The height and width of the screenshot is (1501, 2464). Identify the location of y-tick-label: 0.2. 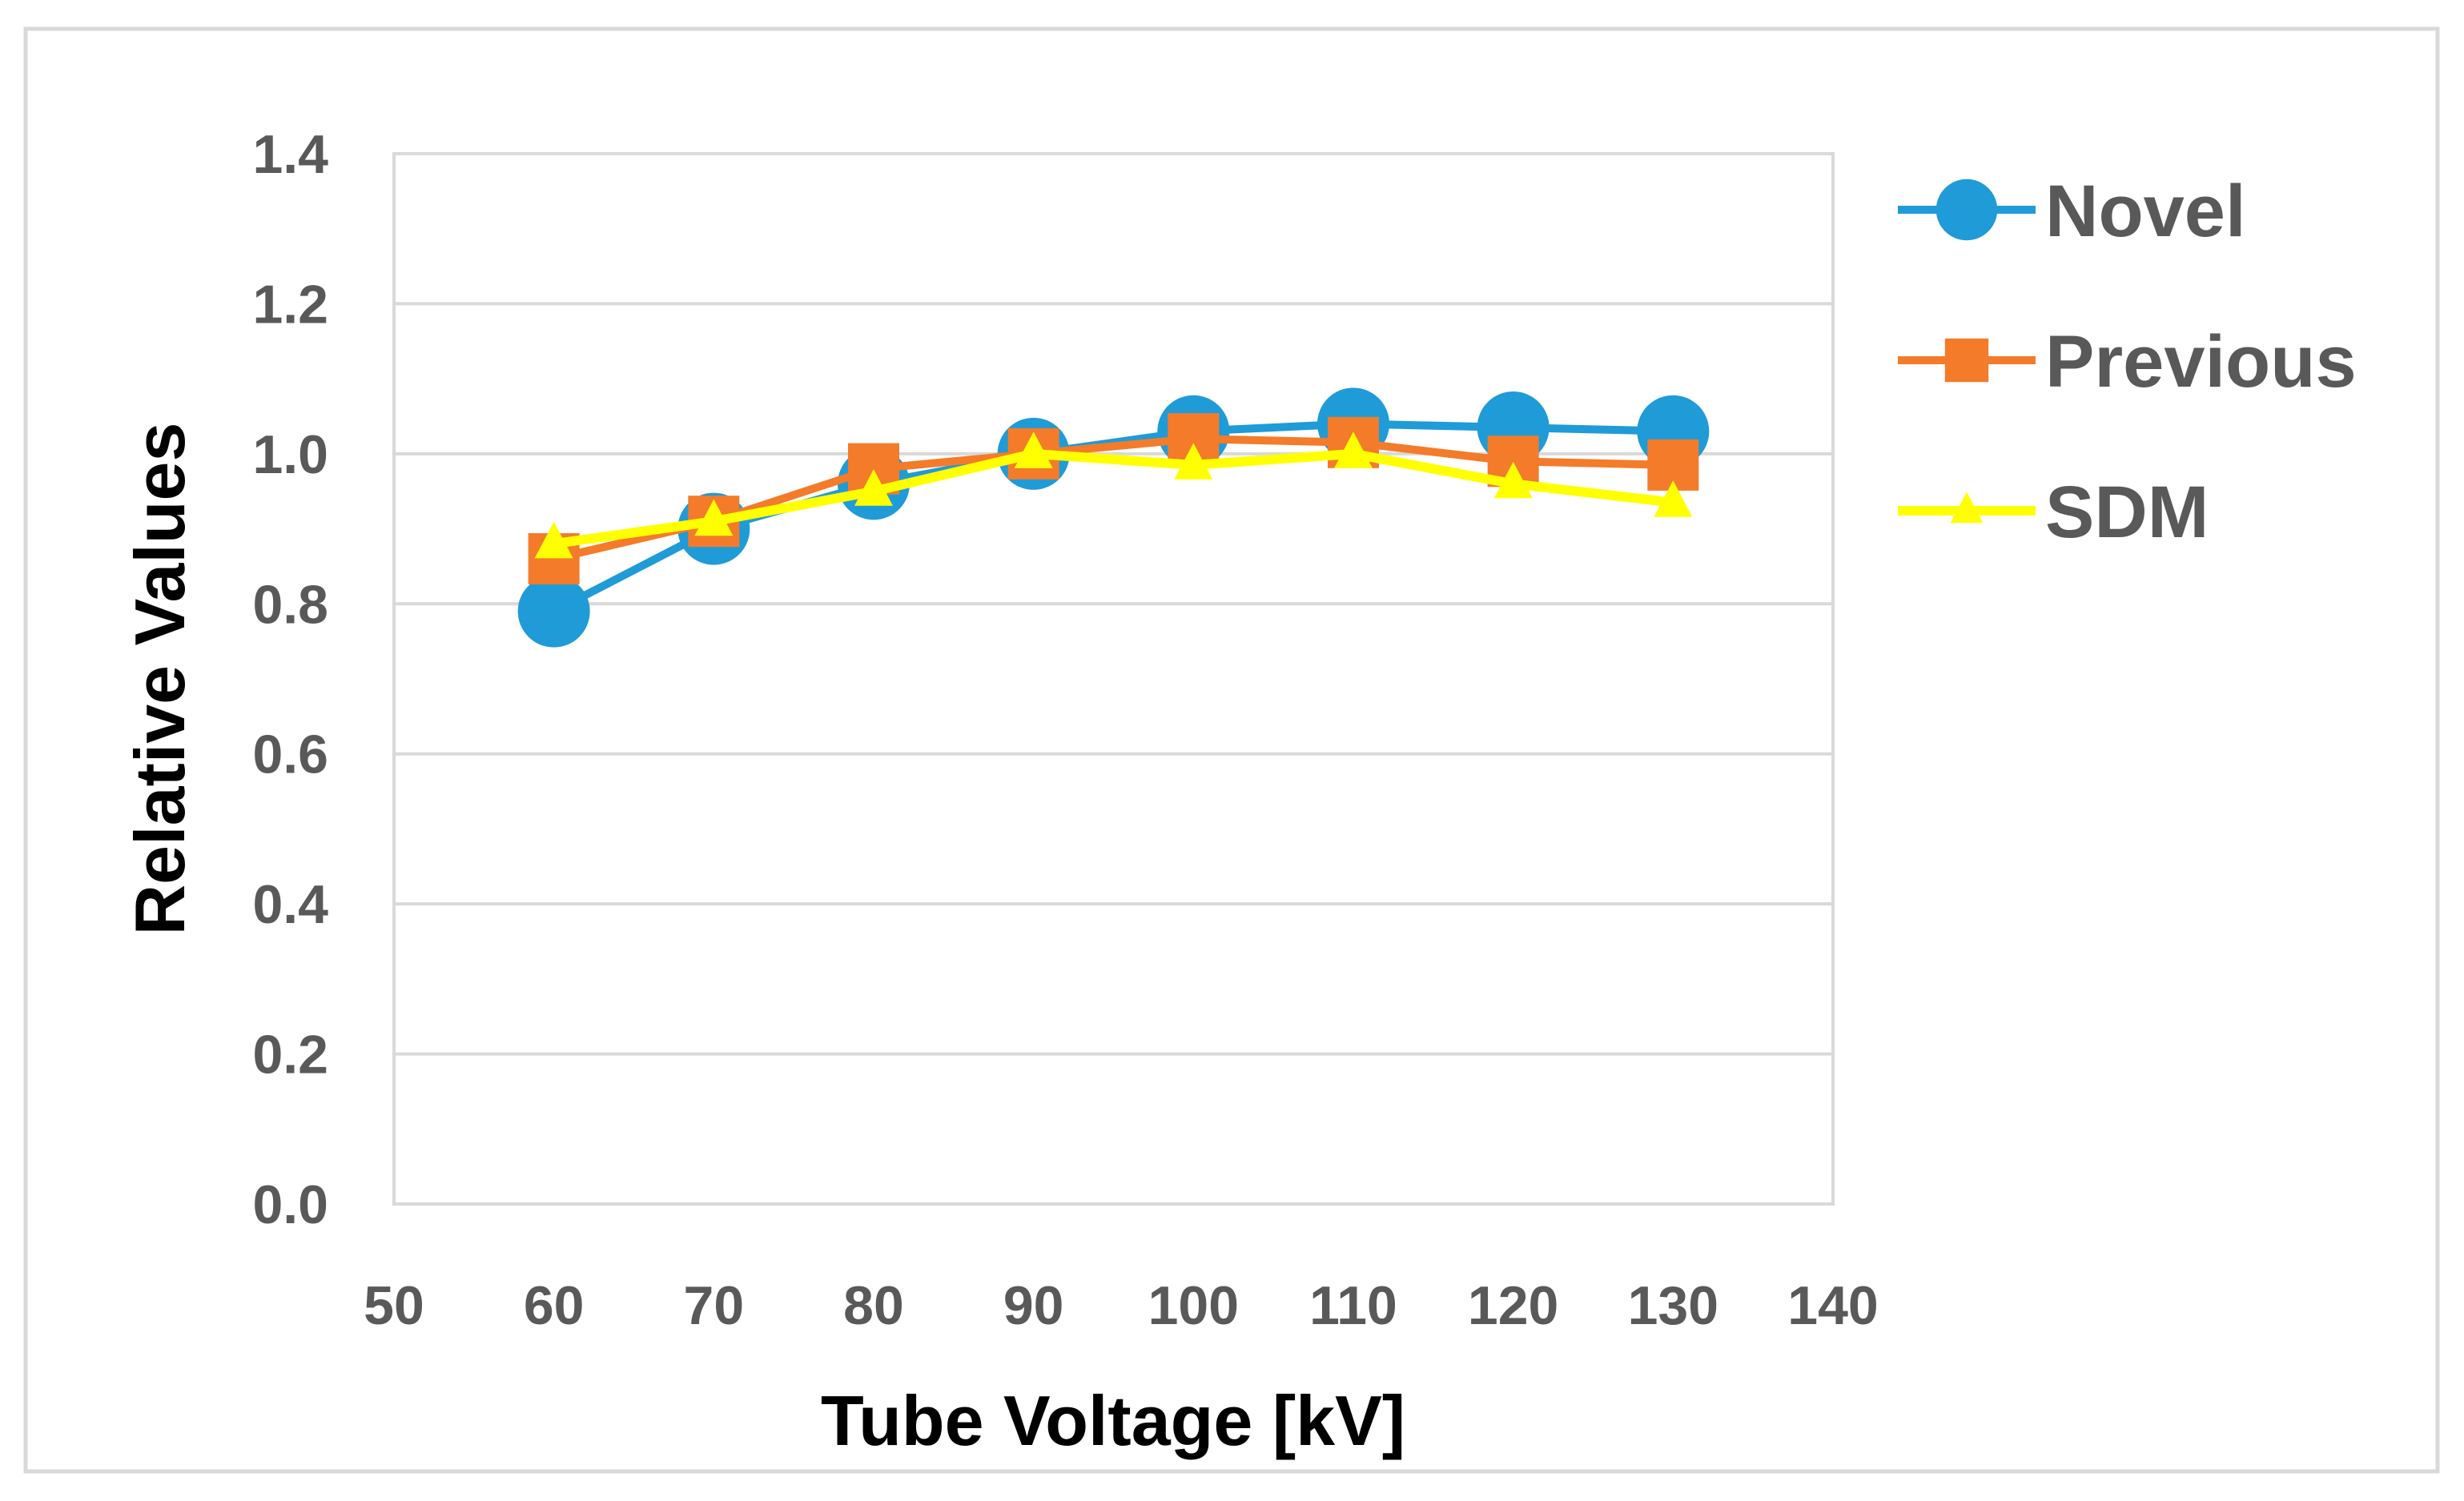
(290, 1055).